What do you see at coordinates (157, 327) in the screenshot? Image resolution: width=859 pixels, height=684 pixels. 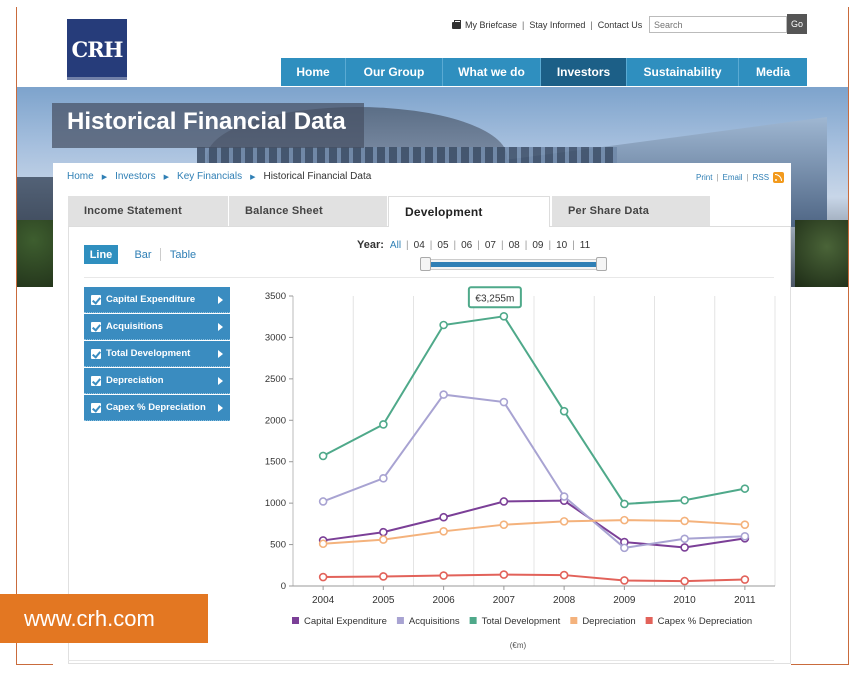 I see `series-acquisitions: Acquisitions` at bounding box center [157, 327].